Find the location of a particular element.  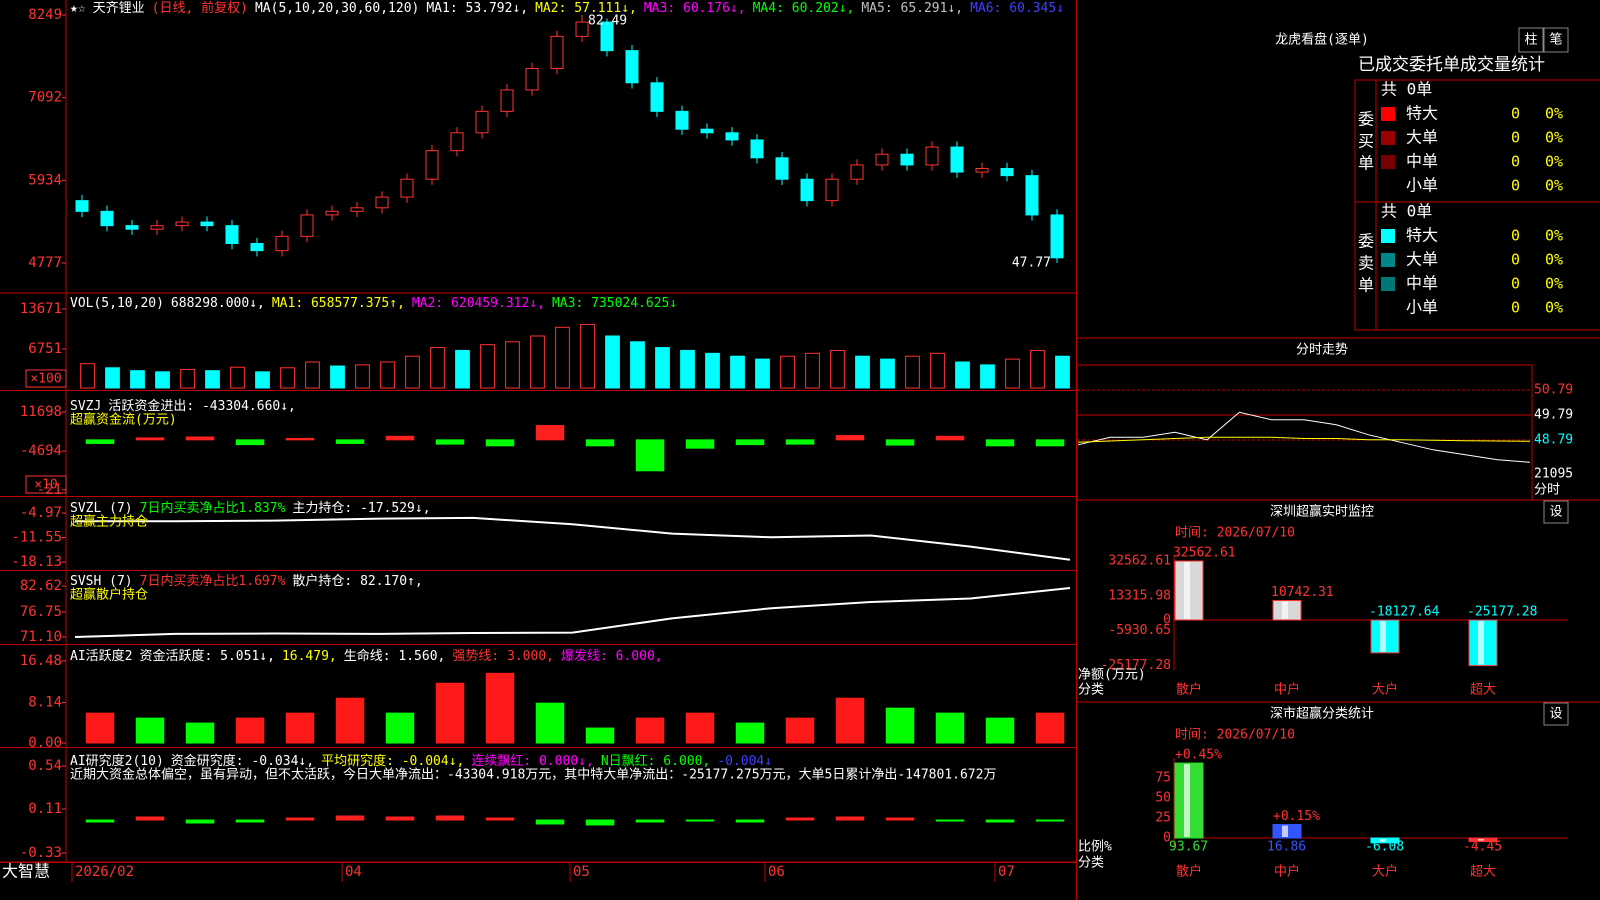

button-frame is located at coordinates (1531, 40).